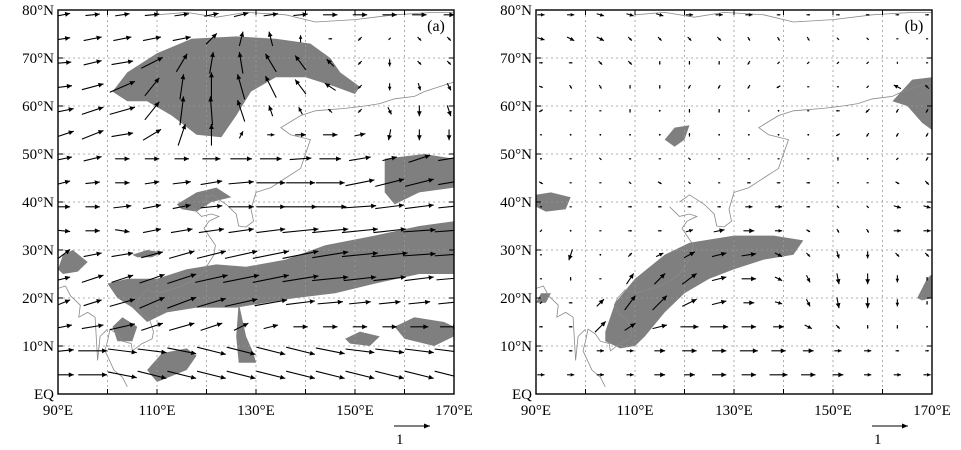 The image size is (961, 450). I want to click on y-tick-label: 10°N, so click(516, 347).